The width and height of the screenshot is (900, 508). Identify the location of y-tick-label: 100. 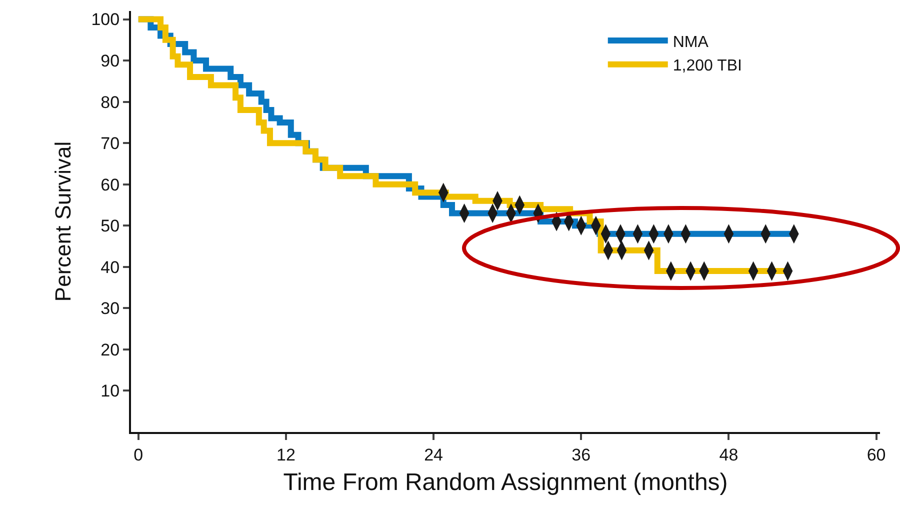
(105, 20).